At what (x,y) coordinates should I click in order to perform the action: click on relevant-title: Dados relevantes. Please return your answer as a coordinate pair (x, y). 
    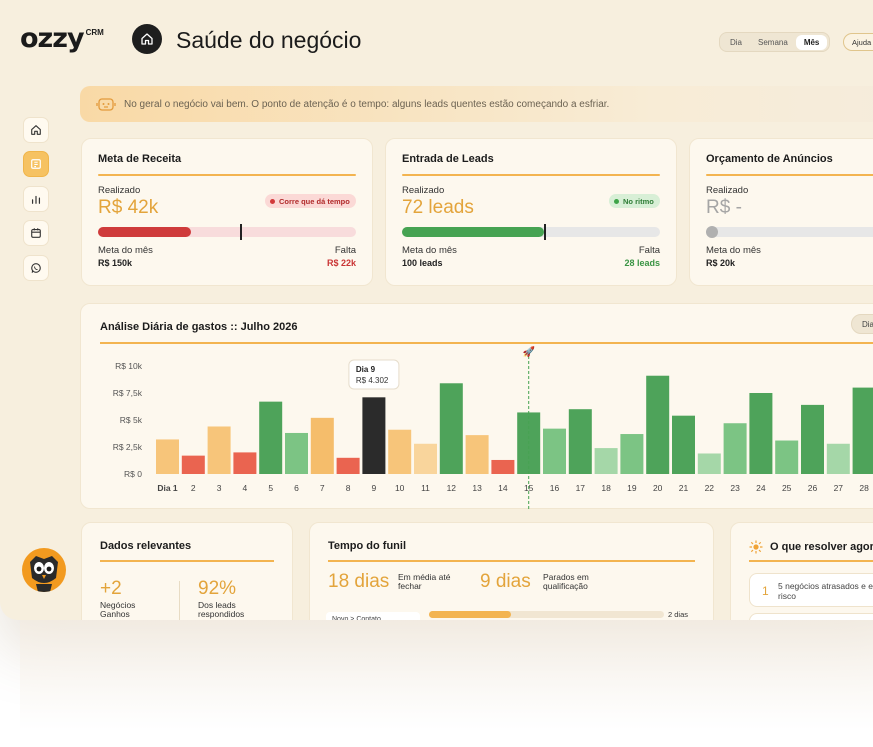
    Looking at the image, I should click on (146, 546).